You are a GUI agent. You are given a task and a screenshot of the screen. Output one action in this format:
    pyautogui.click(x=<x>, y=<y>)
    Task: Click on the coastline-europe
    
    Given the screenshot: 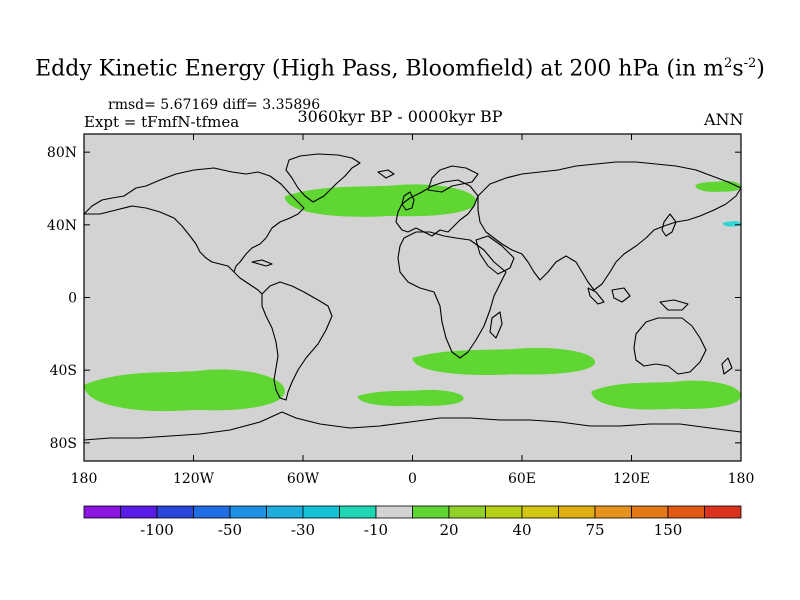 What is the action you would take?
    pyautogui.click(x=437, y=208)
    